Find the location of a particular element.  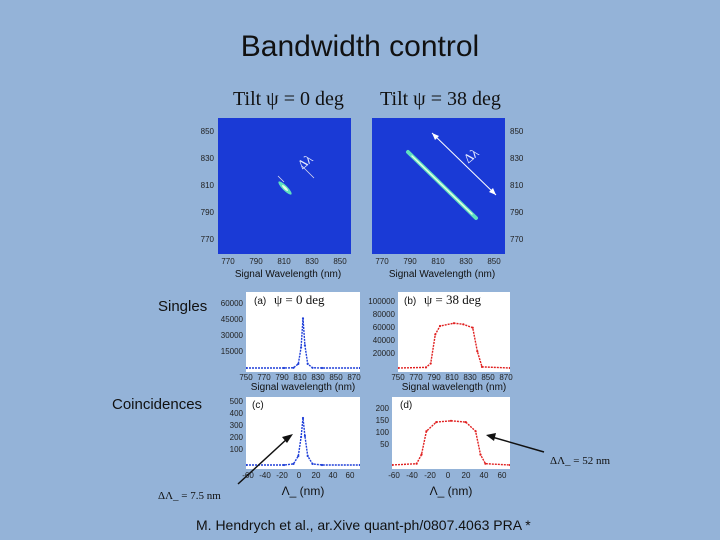

heatmap-left-xlabel: Signal Wavelength (nm) is located at coordinates (288, 274).